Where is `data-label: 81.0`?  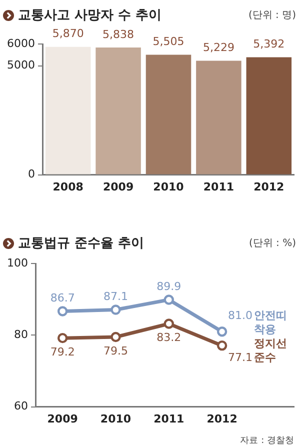
data-label: 81.0 is located at coordinates (240, 315).